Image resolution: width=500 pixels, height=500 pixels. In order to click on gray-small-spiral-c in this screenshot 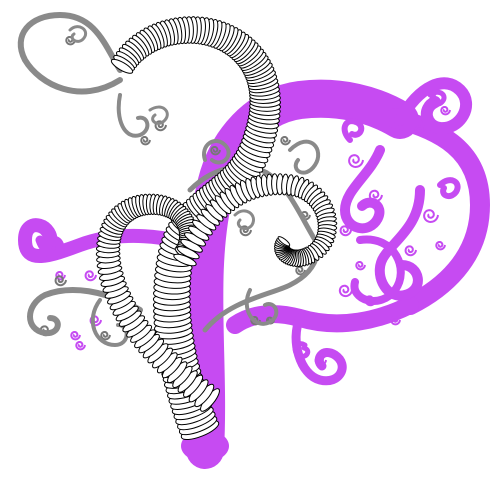, I will do `click(244, 220)`.